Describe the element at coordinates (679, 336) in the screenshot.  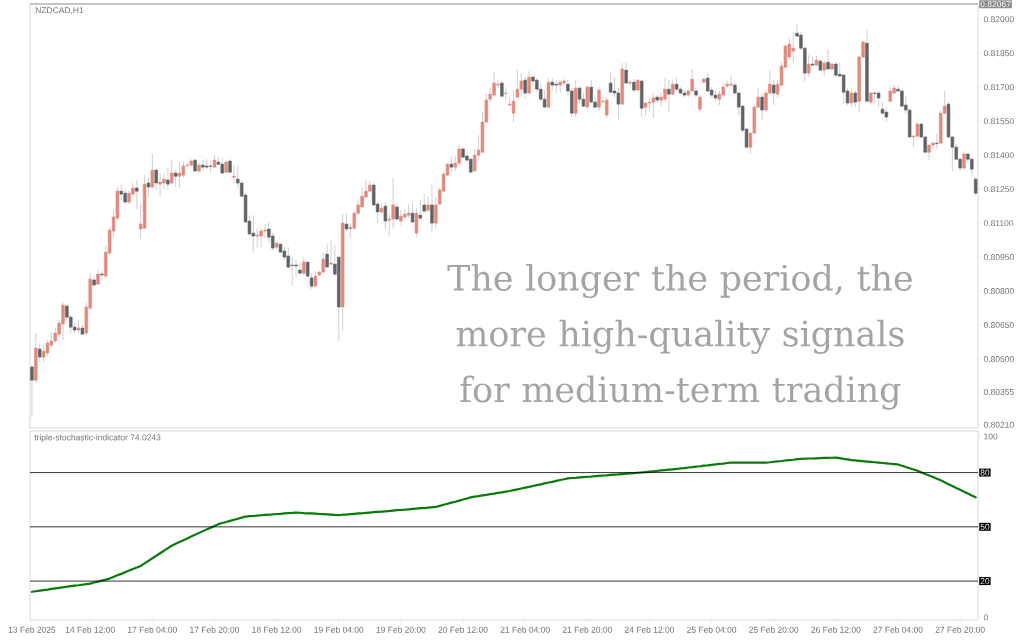
I see `annotation: The longer the period, the more high-quality signals for medium-term trading` at that location.